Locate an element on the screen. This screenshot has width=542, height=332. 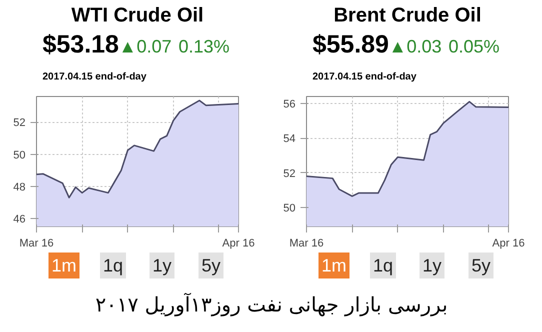
text: بررسی بازار جهانی نفت روز۱۳آوریل ۲۰۱۷ is located at coordinates (271, 304).